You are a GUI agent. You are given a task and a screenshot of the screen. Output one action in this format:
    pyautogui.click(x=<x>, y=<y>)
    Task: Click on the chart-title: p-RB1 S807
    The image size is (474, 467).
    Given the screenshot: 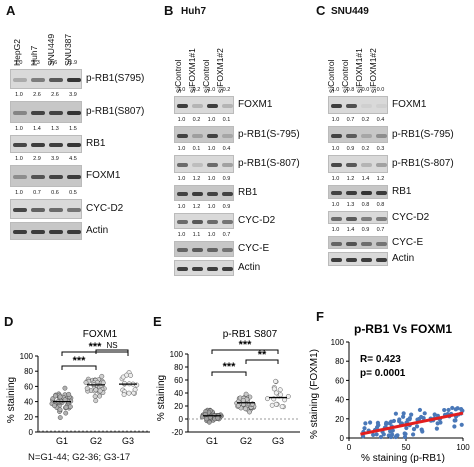 What is the action you would take?
    pyautogui.click(x=250, y=334)
    